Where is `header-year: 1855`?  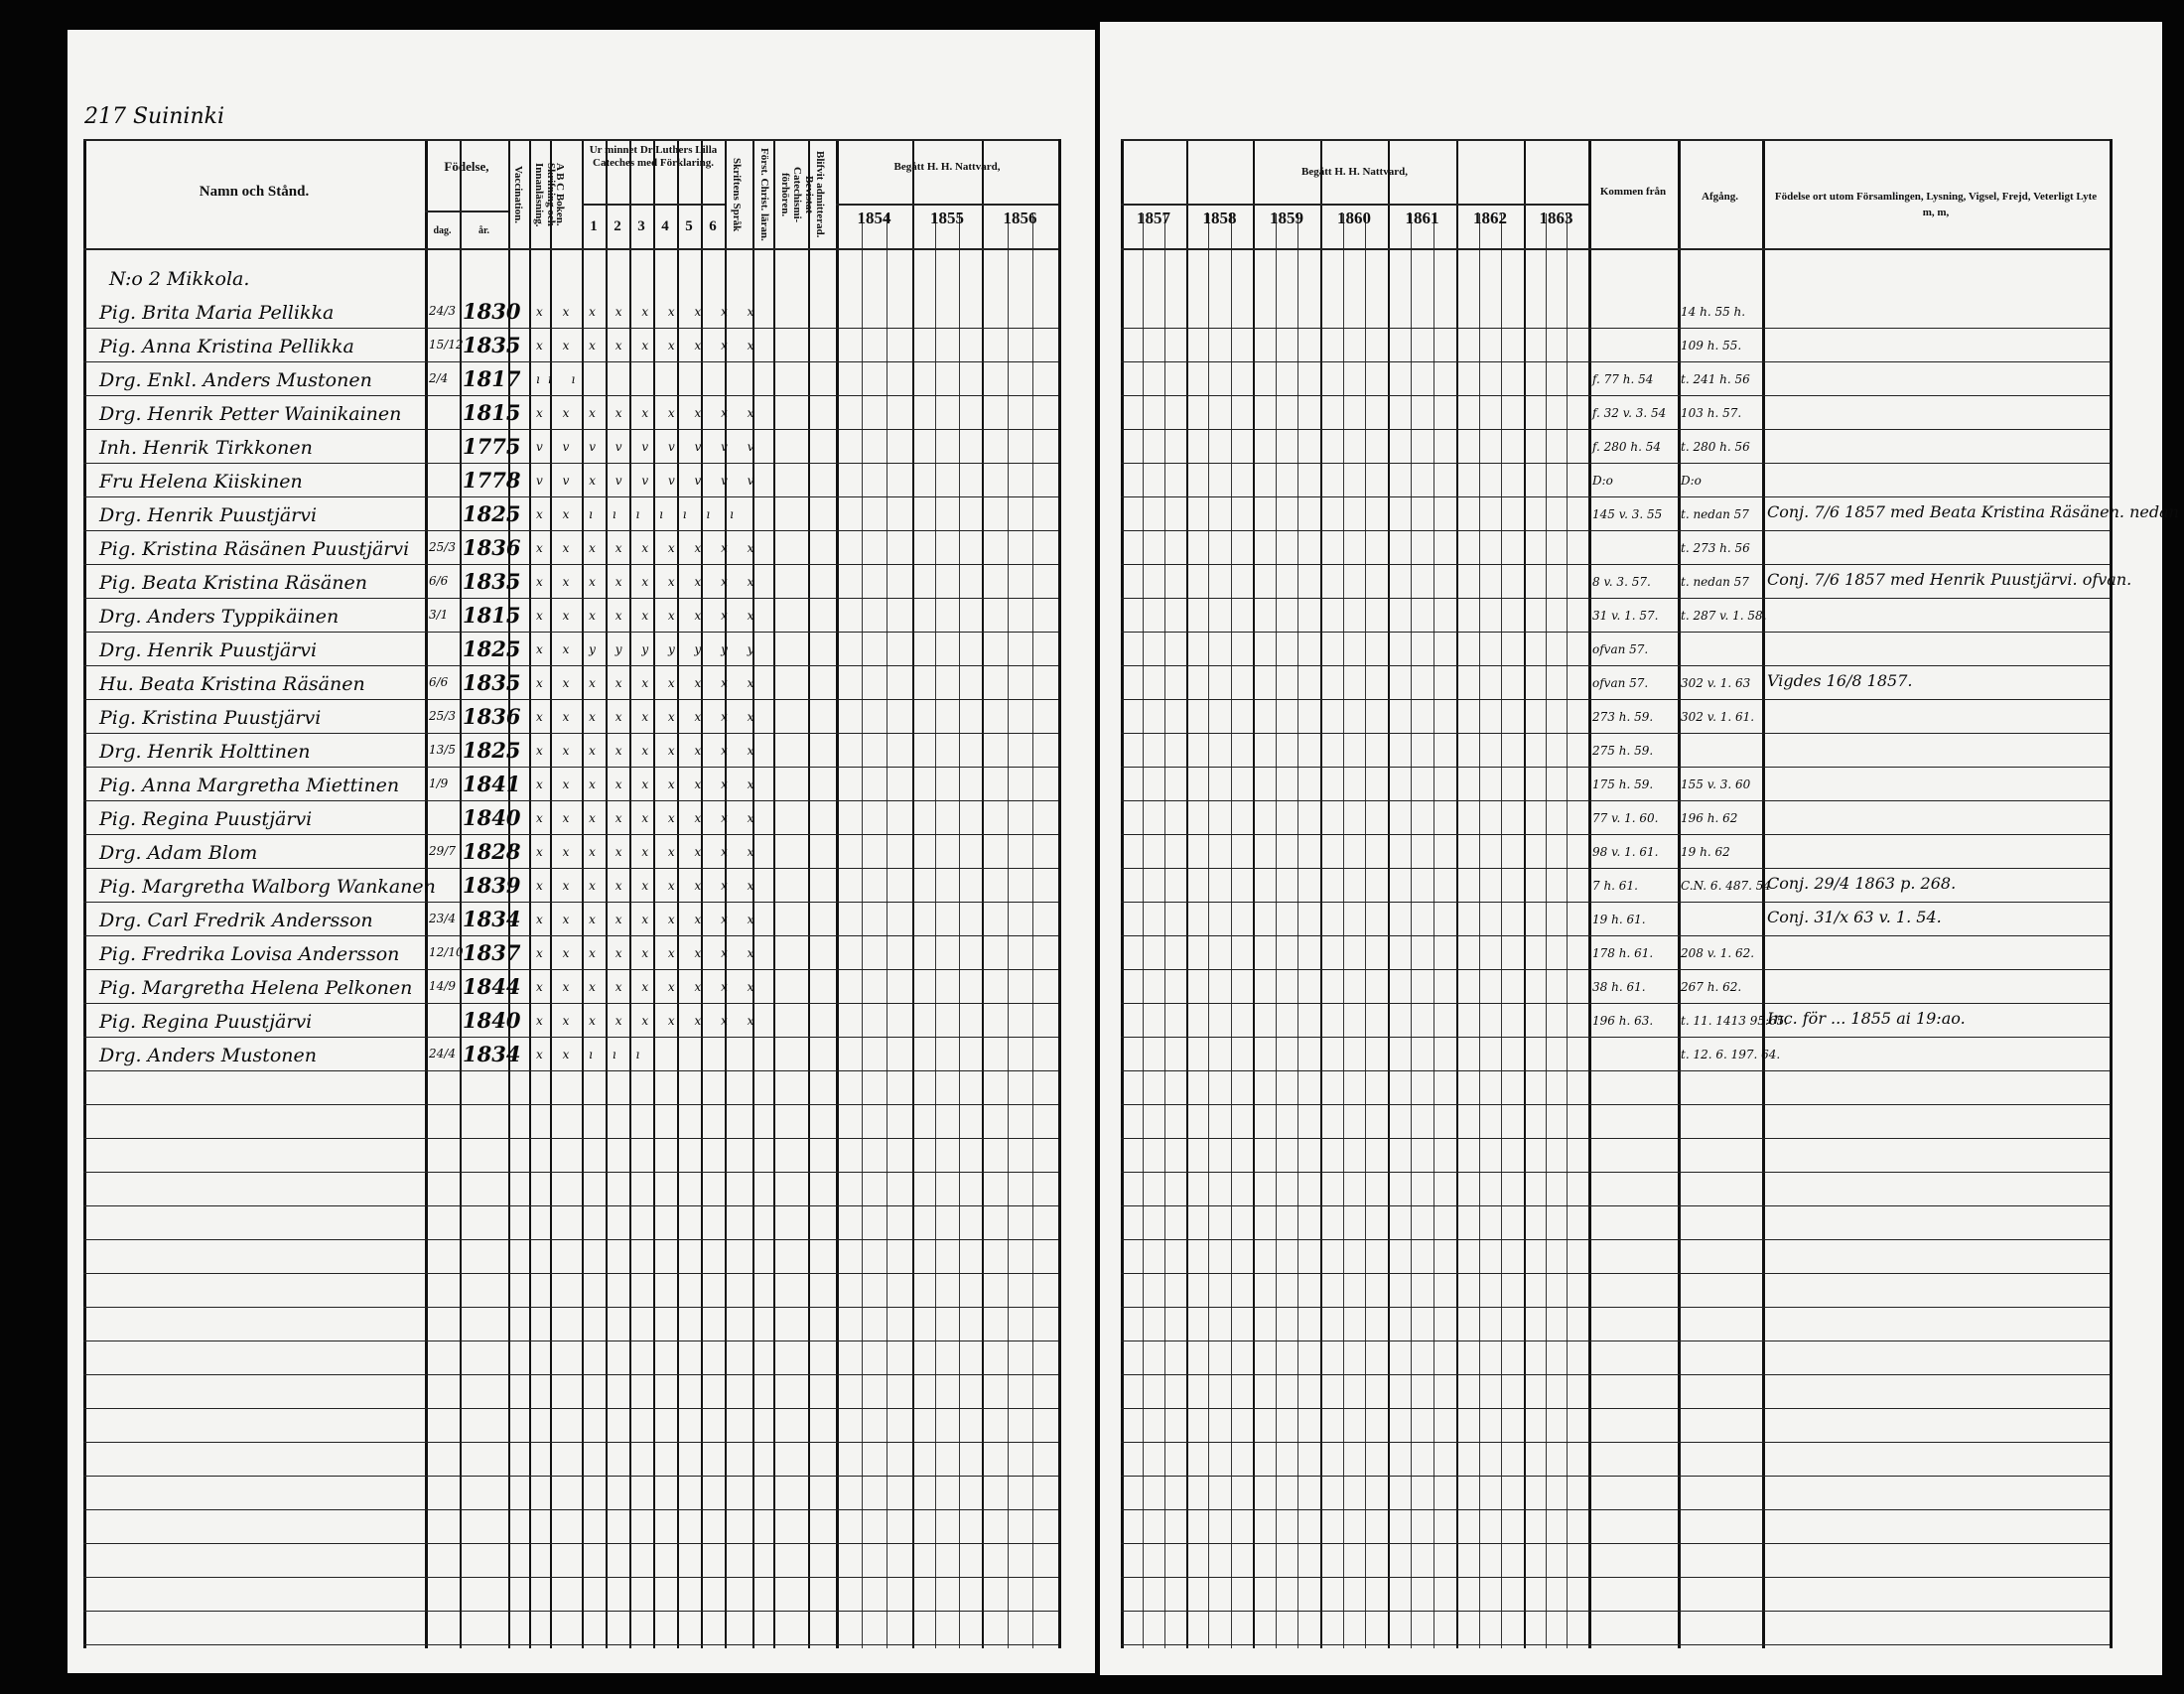
header-year: 1855 is located at coordinates (947, 218).